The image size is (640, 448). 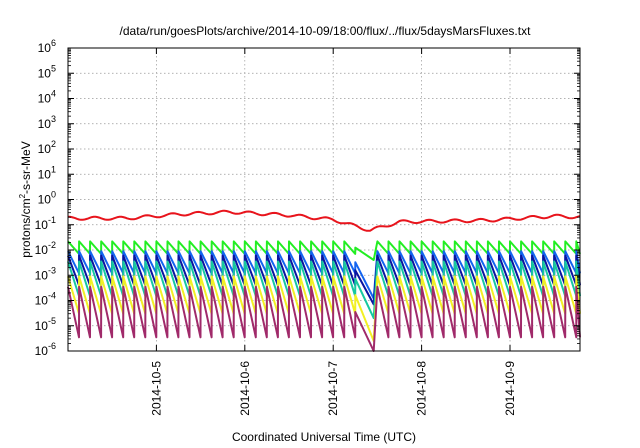 I want to click on y-tick-label: 10⁻¹, so click(x=45, y=223).